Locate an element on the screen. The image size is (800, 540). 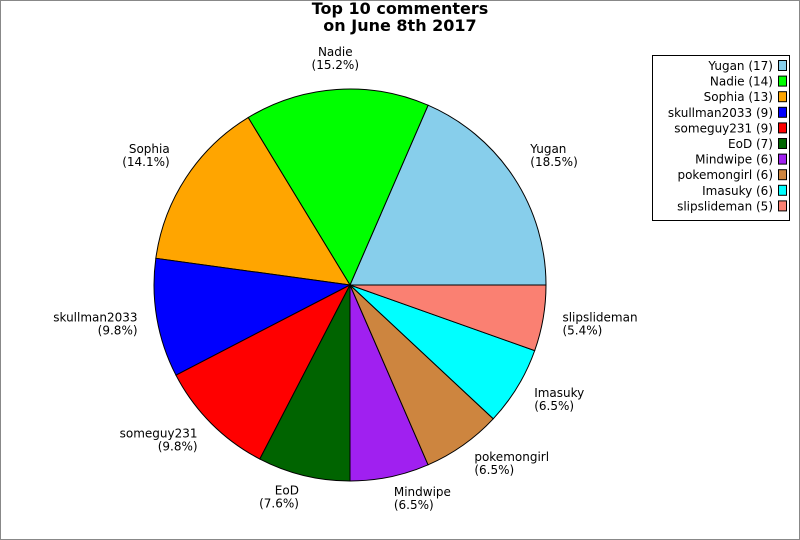
slice-label: skullman2033 is located at coordinates (95, 318).